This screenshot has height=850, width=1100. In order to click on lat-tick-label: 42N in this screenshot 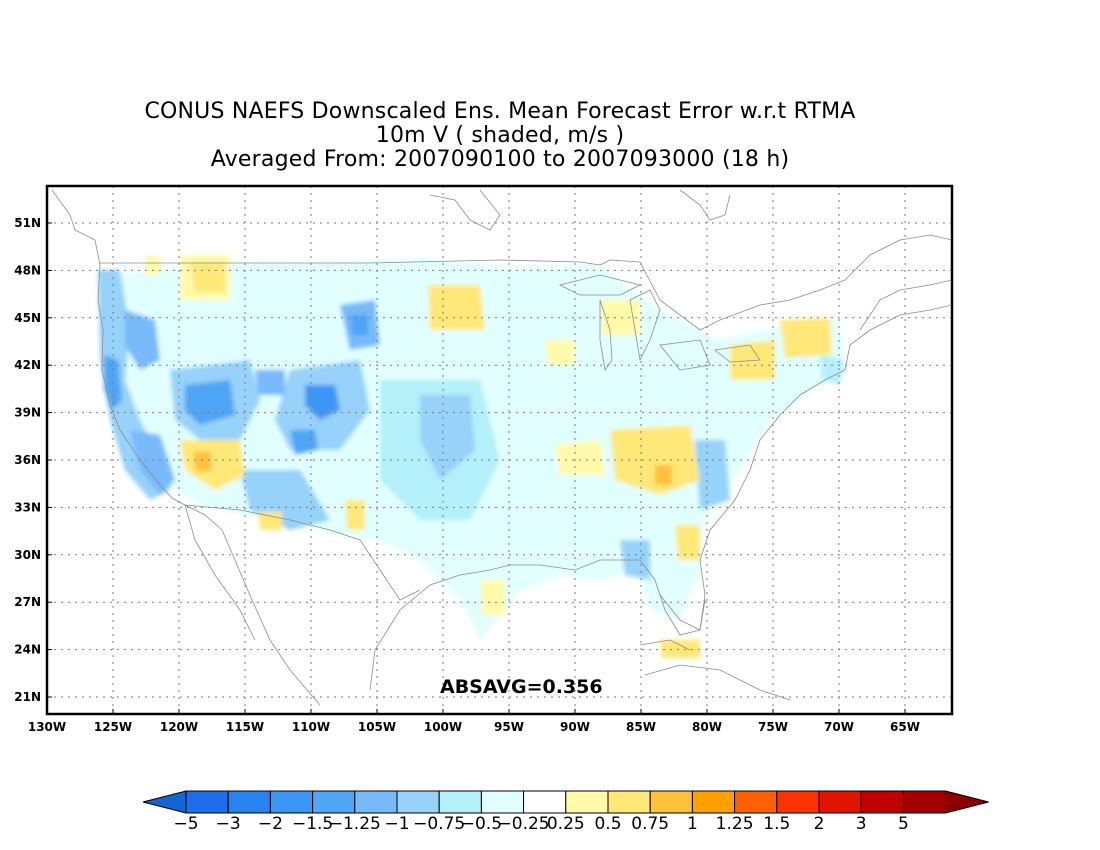, I will do `click(27, 365)`.